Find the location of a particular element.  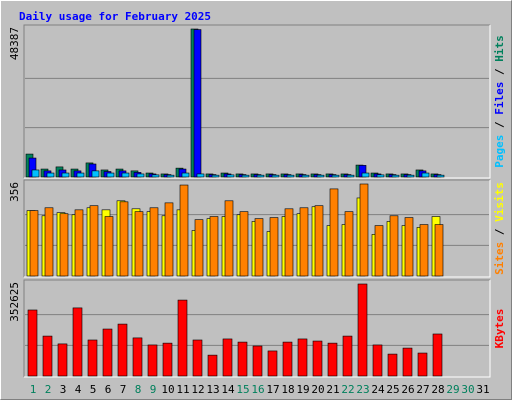

x-tick-label: 27 is located at coordinates (422, 389).